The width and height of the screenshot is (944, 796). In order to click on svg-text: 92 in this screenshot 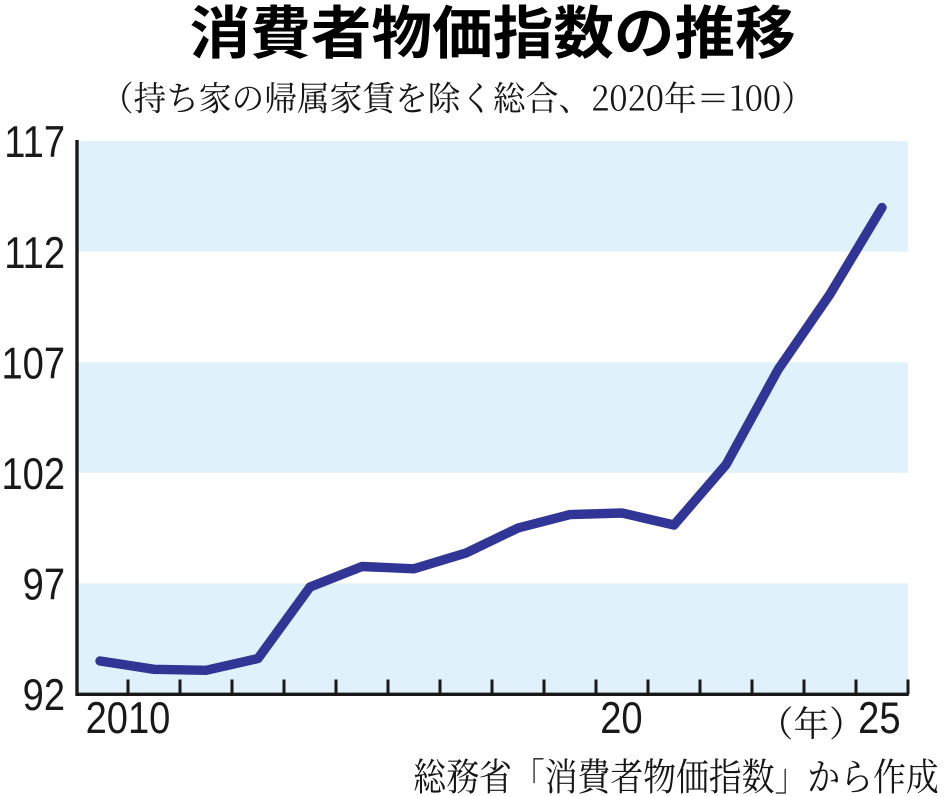, I will do `click(44, 694)`.